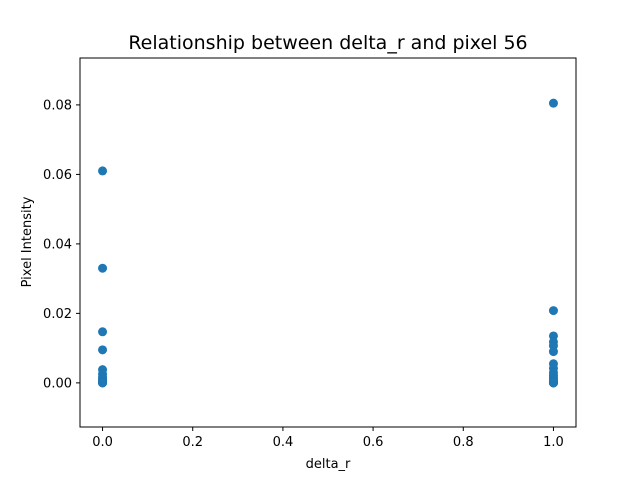  Describe the element at coordinates (57, 244) in the screenshot. I see `y-tick-label: 0.04` at that location.